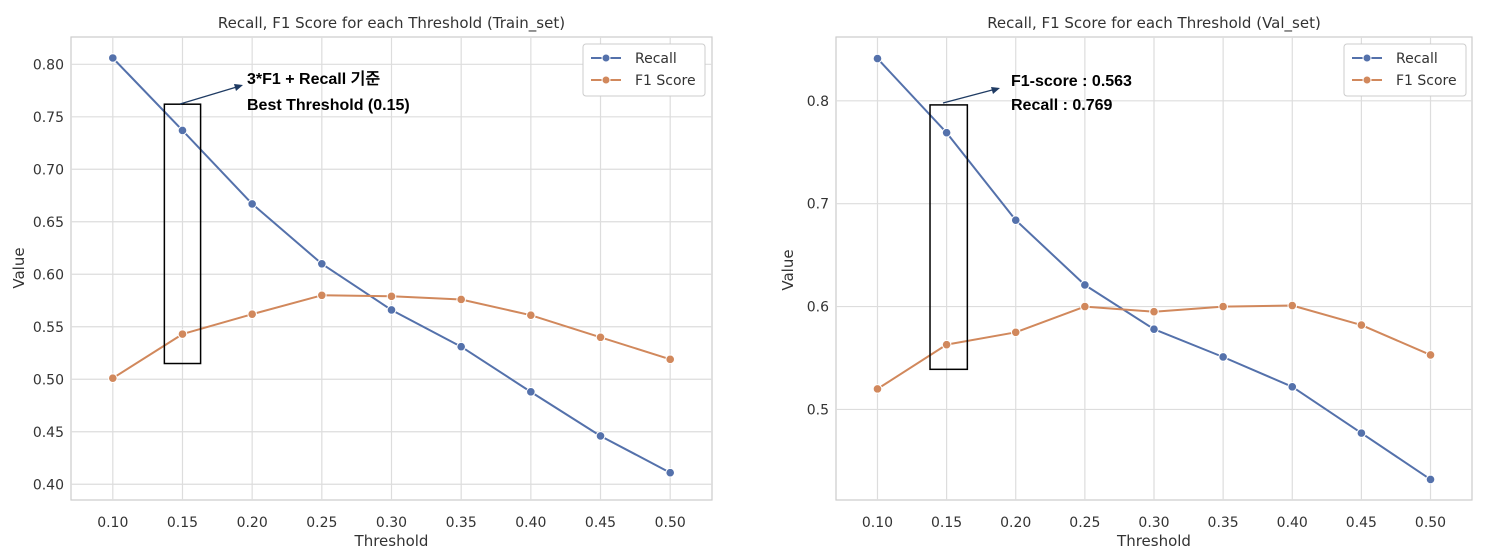 Image resolution: width=1495 pixels, height=560 pixels. What do you see at coordinates (1426, 81) in the screenshot?
I see `val-legend-f1-label: F1 Score` at bounding box center [1426, 81].